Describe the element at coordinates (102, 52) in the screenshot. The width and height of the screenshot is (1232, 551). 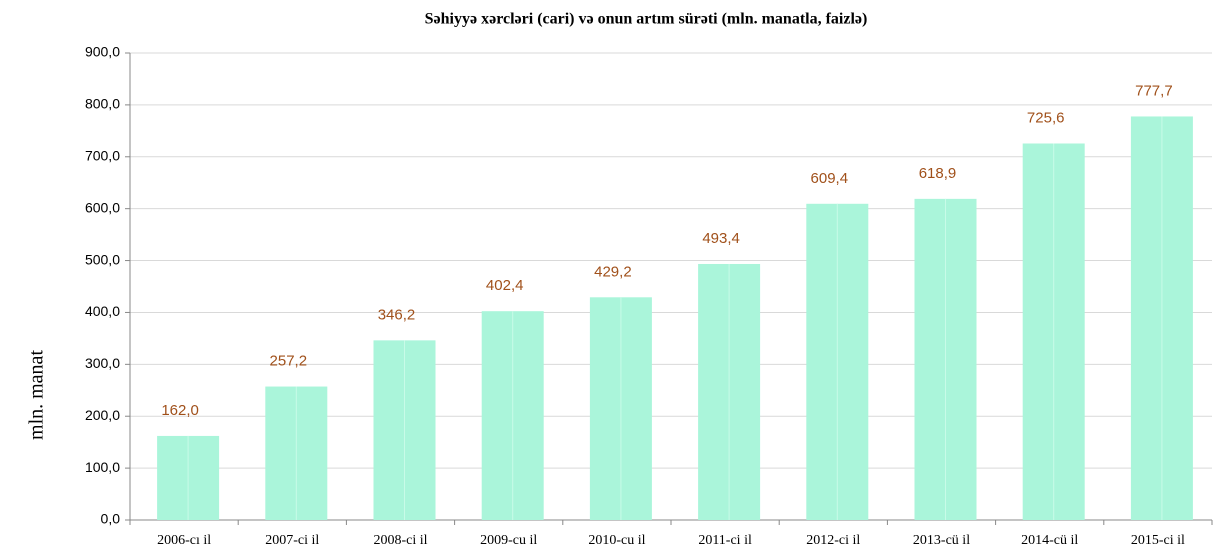
I see `y-tick-label: 900,0` at that location.